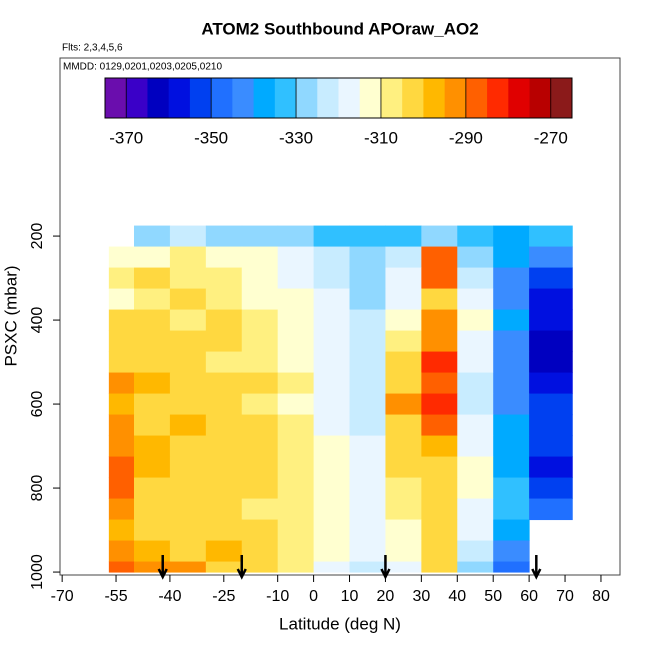 The image size is (650, 655). Describe the element at coordinates (277, 596) in the screenshot. I see `x-tick-label: -10` at that location.